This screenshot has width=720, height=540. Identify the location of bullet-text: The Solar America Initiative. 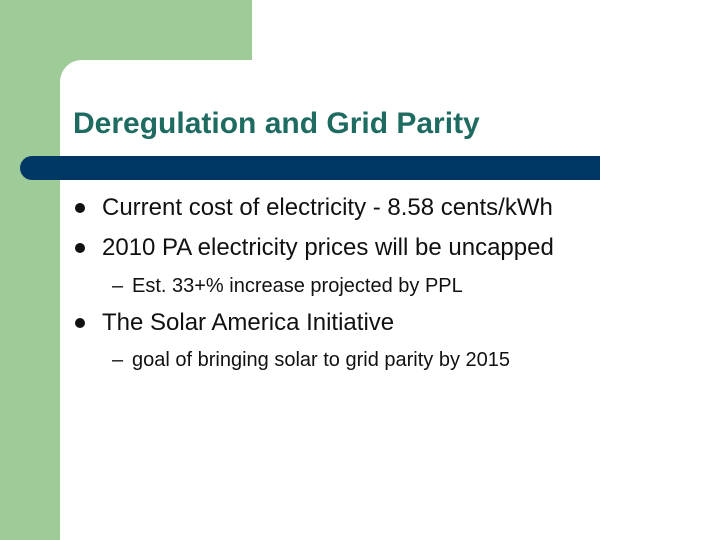
(248, 322).